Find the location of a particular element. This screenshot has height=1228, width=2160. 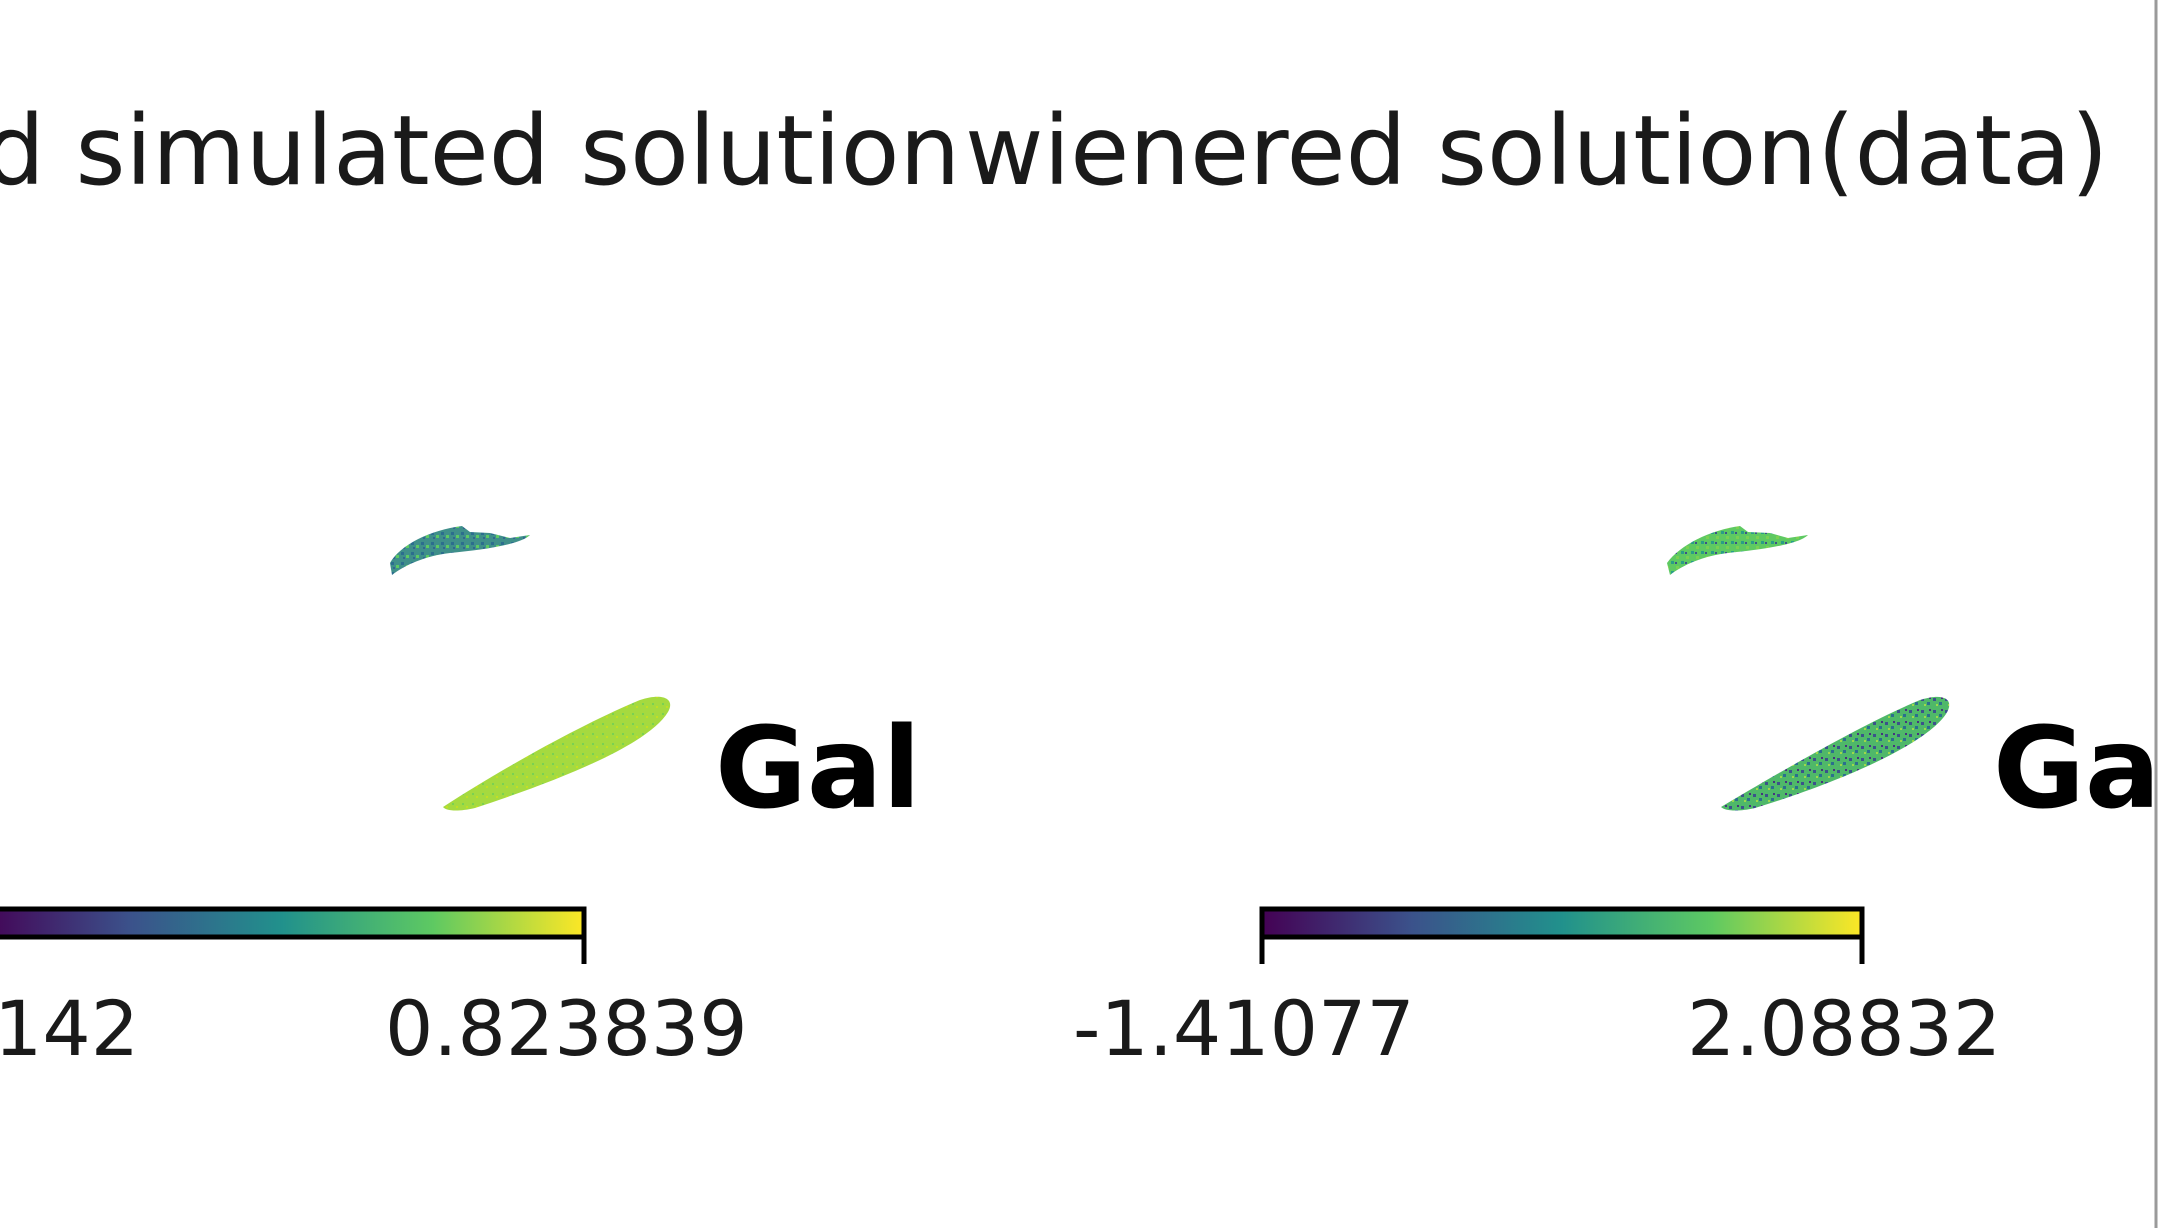

colorbar-max-label: 2.08832 is located at coordinates (1844, 1028).